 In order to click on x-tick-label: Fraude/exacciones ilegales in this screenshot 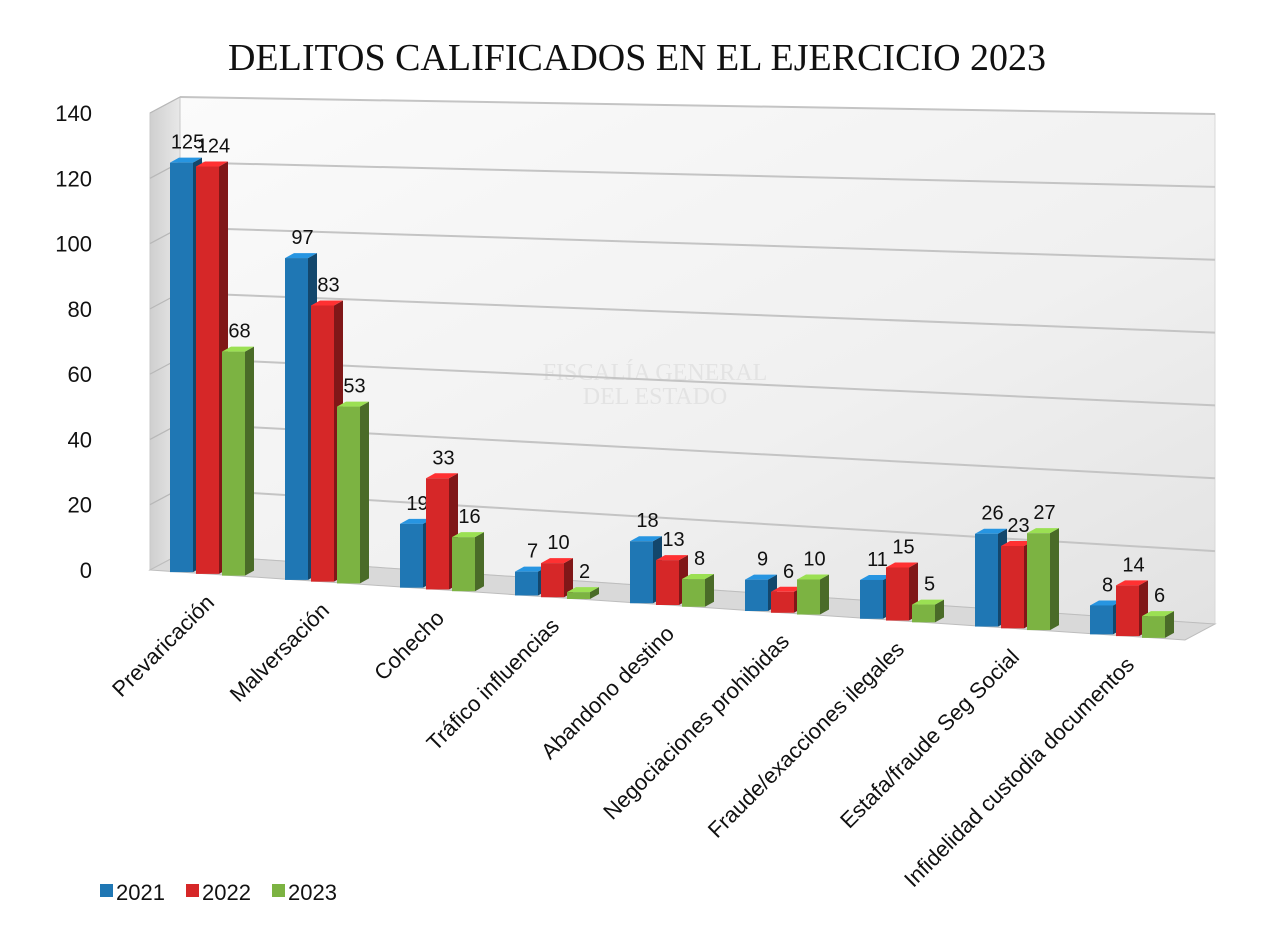, I will do `click(806, 739)`.